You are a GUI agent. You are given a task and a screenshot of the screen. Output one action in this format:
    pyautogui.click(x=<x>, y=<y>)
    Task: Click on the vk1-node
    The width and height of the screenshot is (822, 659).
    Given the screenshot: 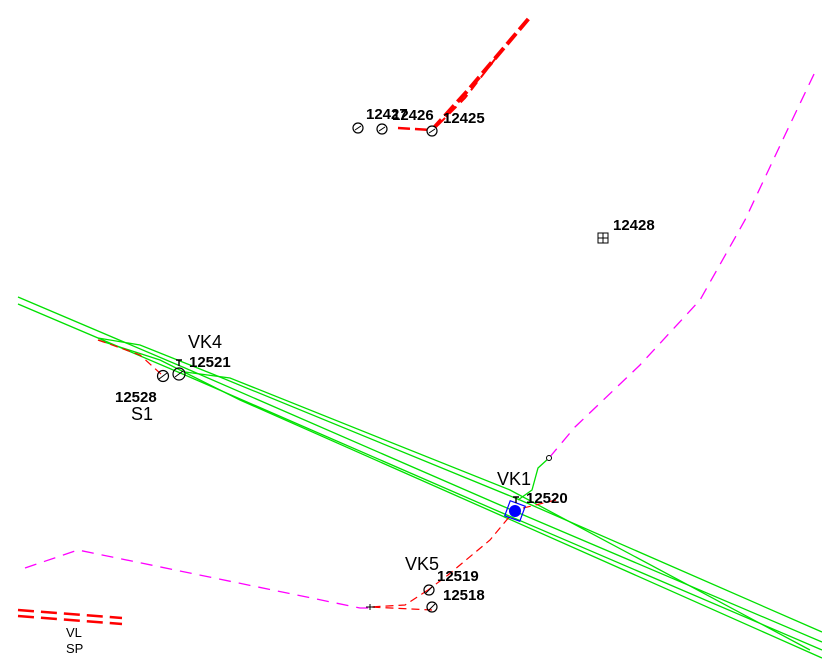 What is the action you would take?
    pyautogui.click(x=515, y=511)
    